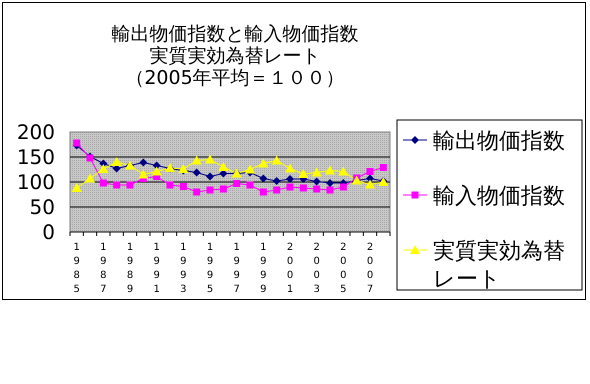 Image resolution: width=590 pixels, height=384 pixels. I want to click on x-tick-label: 2007, so click(370, 268).